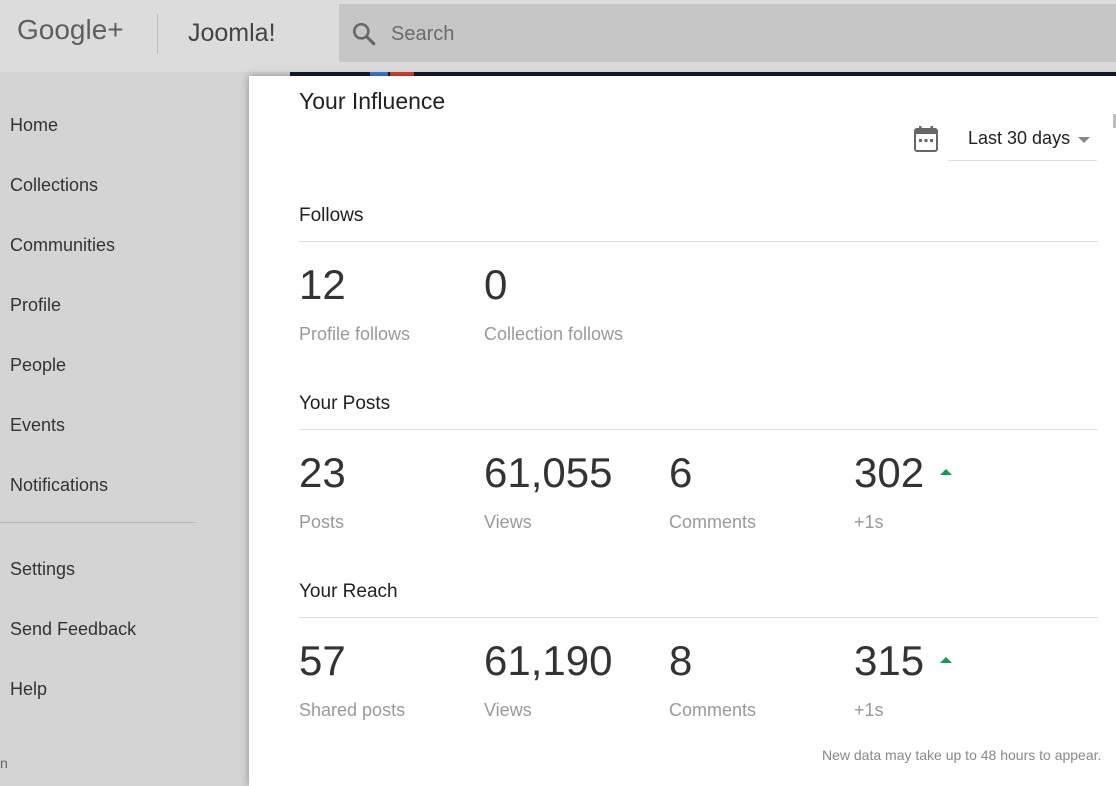  Describe the element at coordinates (322, 284) in the screenshot. I see `stat-value: 12` at that location.